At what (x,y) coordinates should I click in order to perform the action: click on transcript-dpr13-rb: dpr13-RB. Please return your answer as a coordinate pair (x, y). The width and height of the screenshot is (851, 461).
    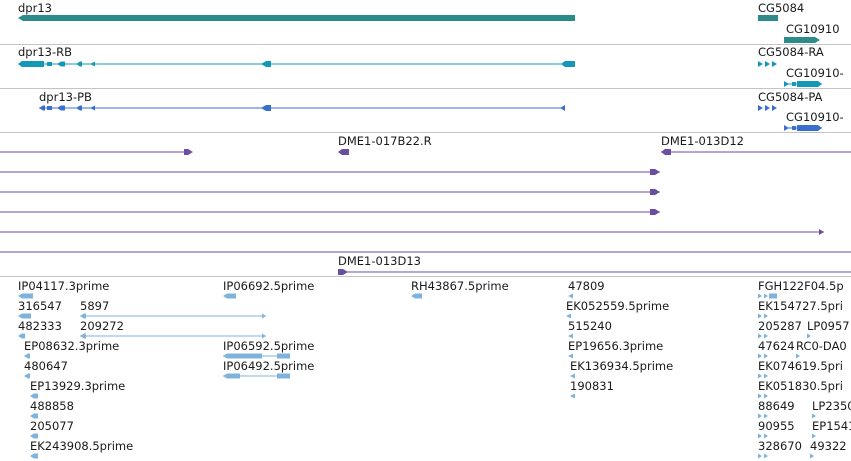
    Looking at the image, I should click on (296, 56).